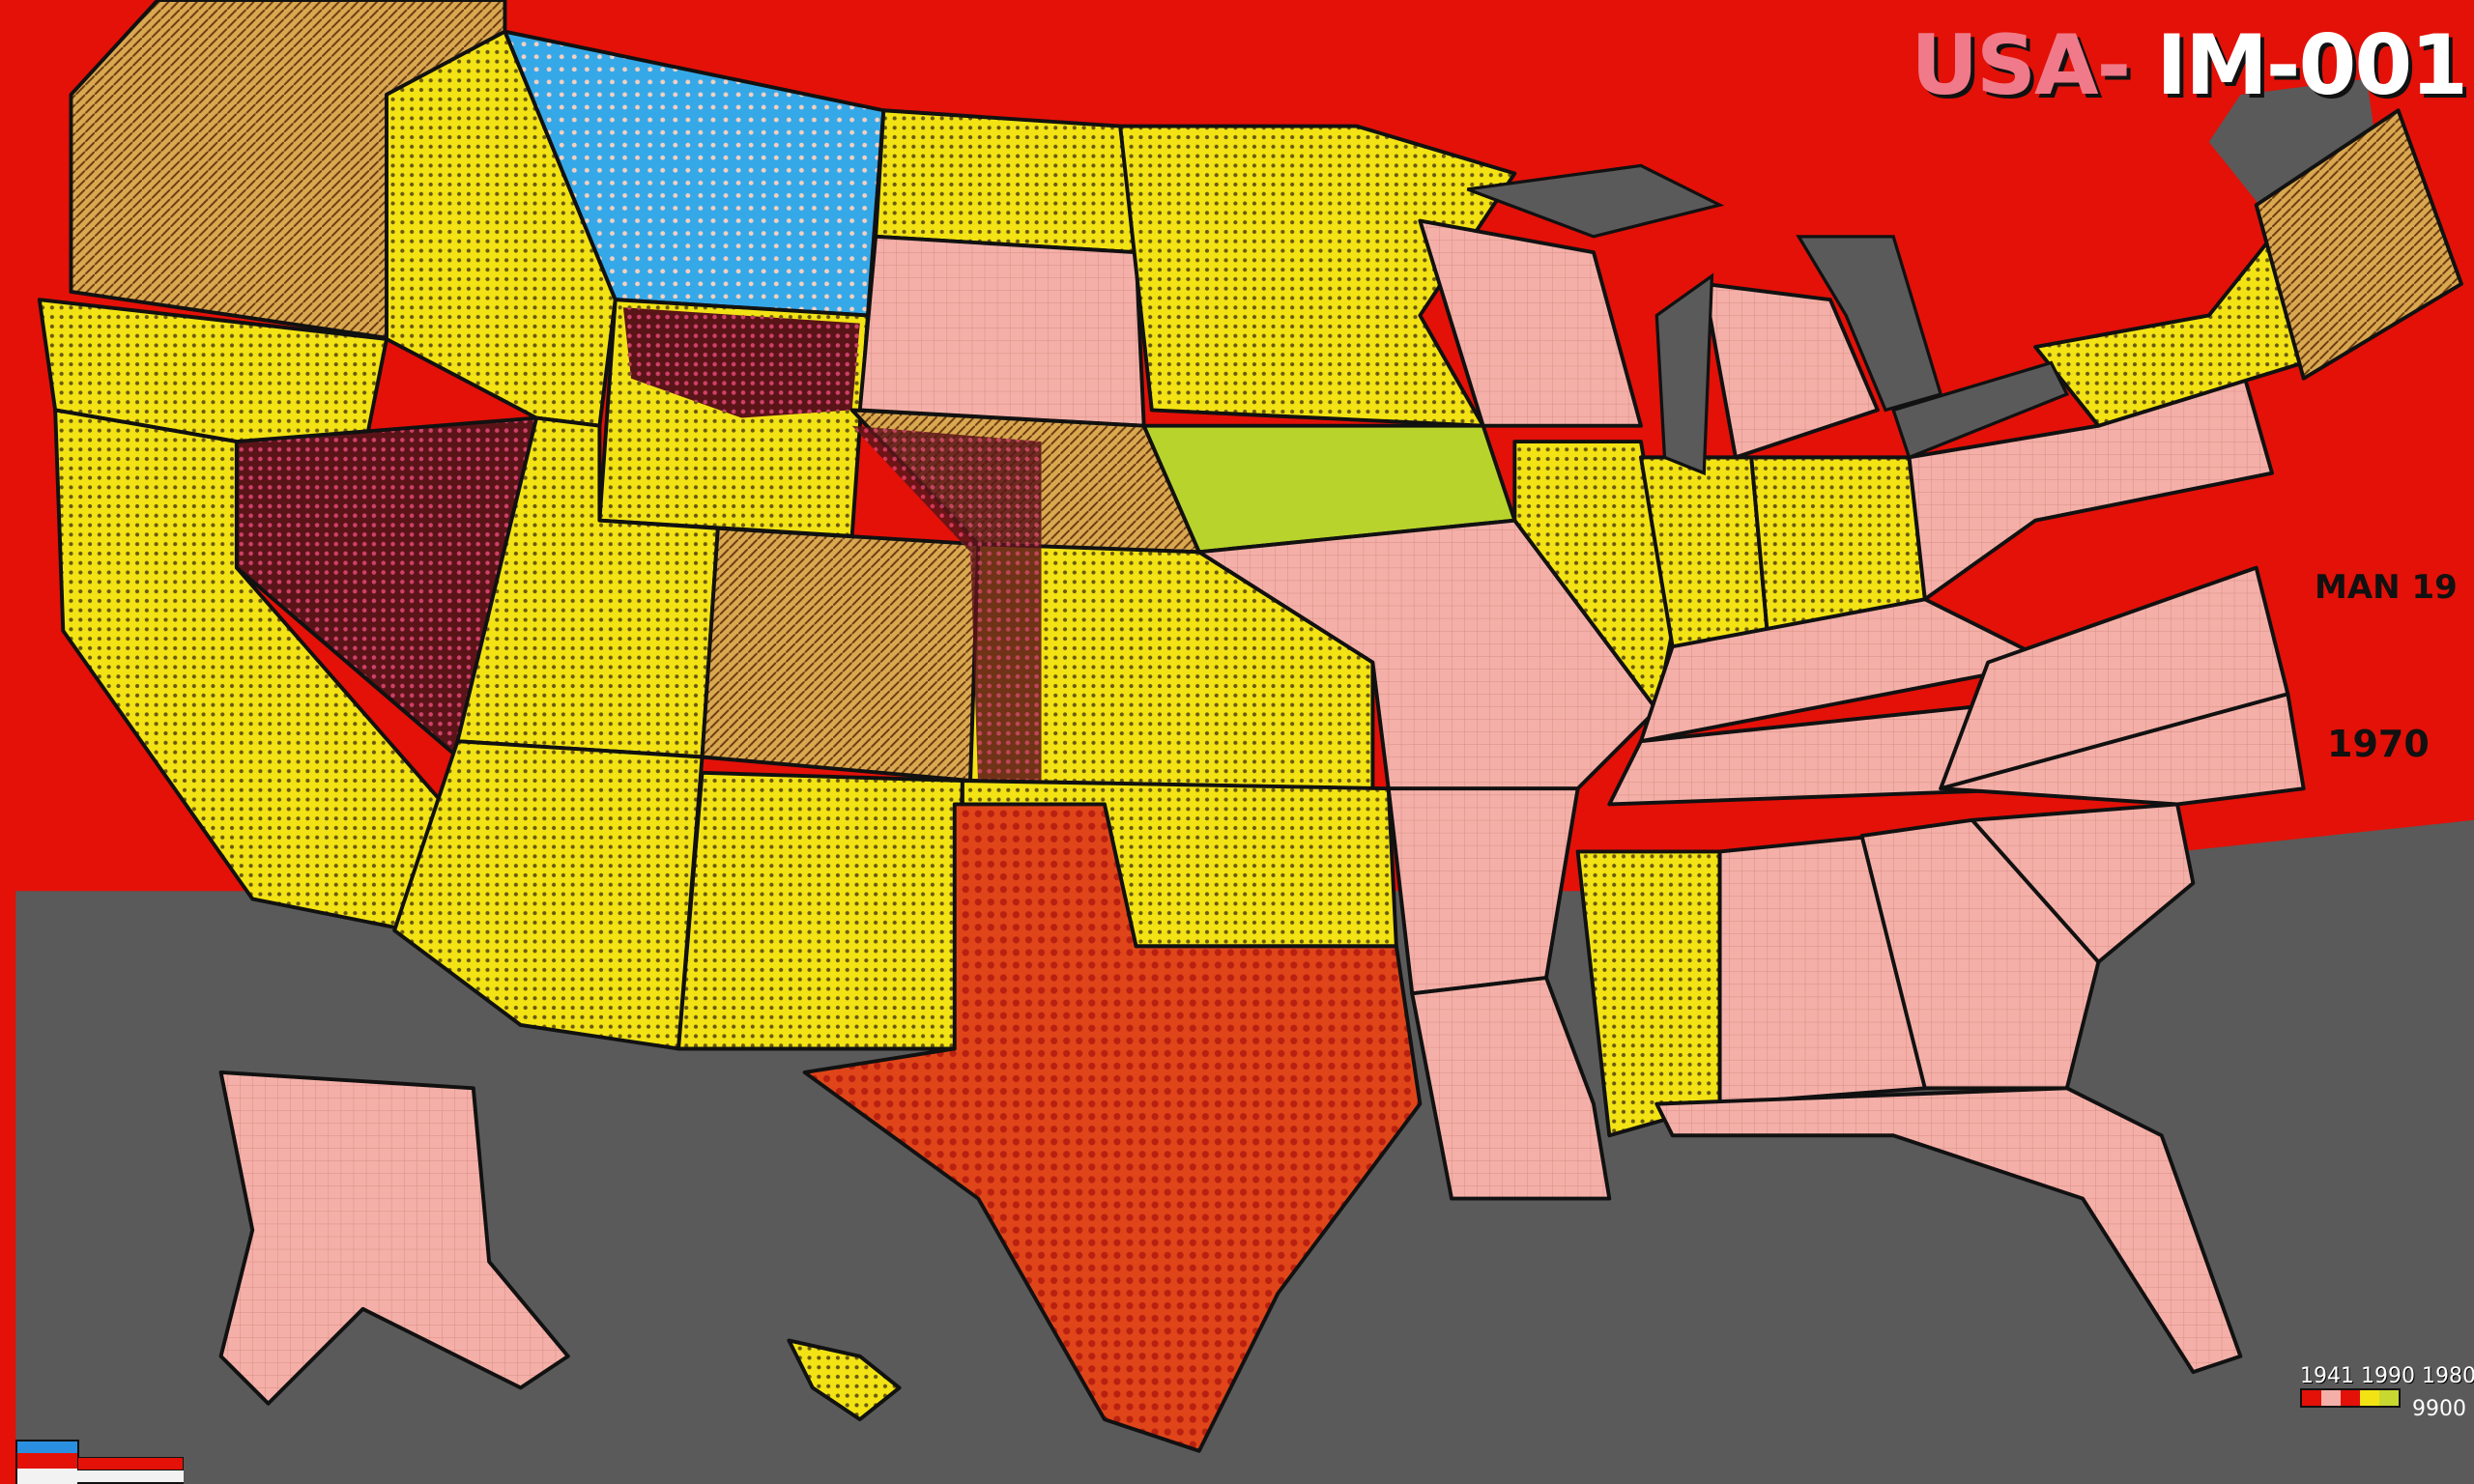  What do you see at coordinates (130, 1470) in the screenshot?
I see `scale-bar` at bounding box center [130, 1470].